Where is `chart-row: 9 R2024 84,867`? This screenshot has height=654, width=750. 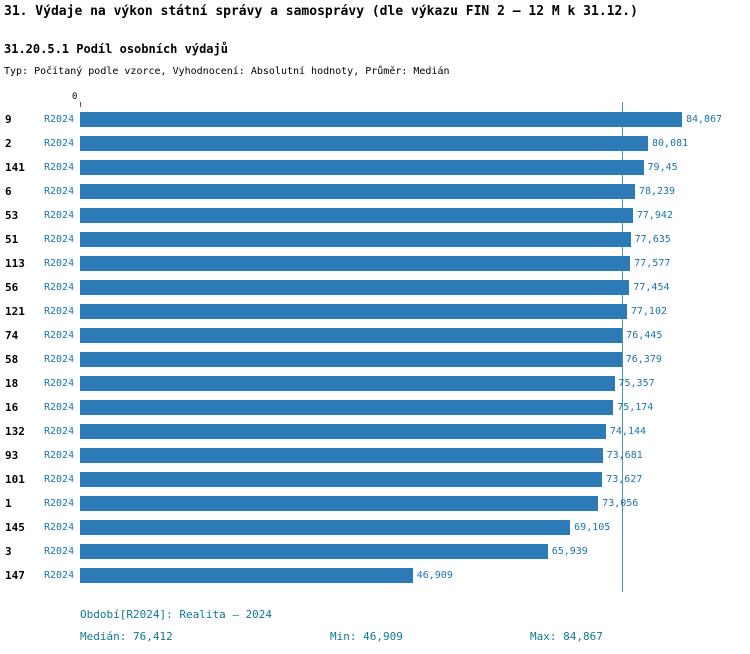
chart-row: 9 R2024 84,867 is located at coordinates (375, 120).